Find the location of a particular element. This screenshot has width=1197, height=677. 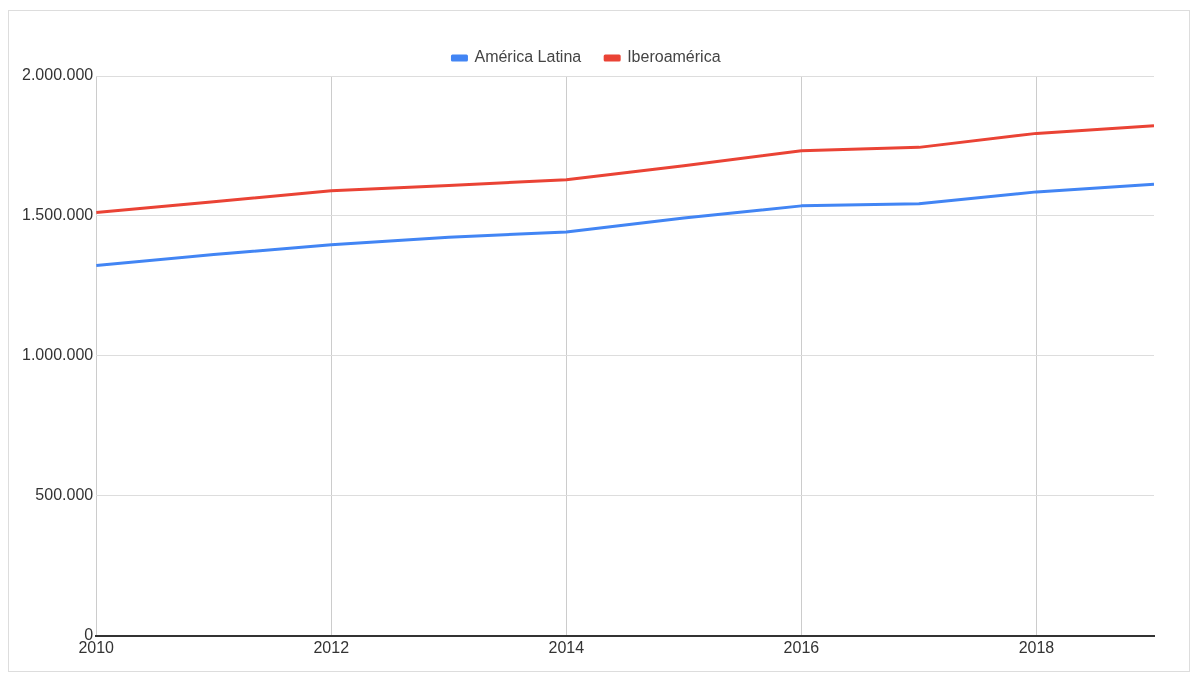

x-tick-label: 2012 is located at coordinates (331, 647).